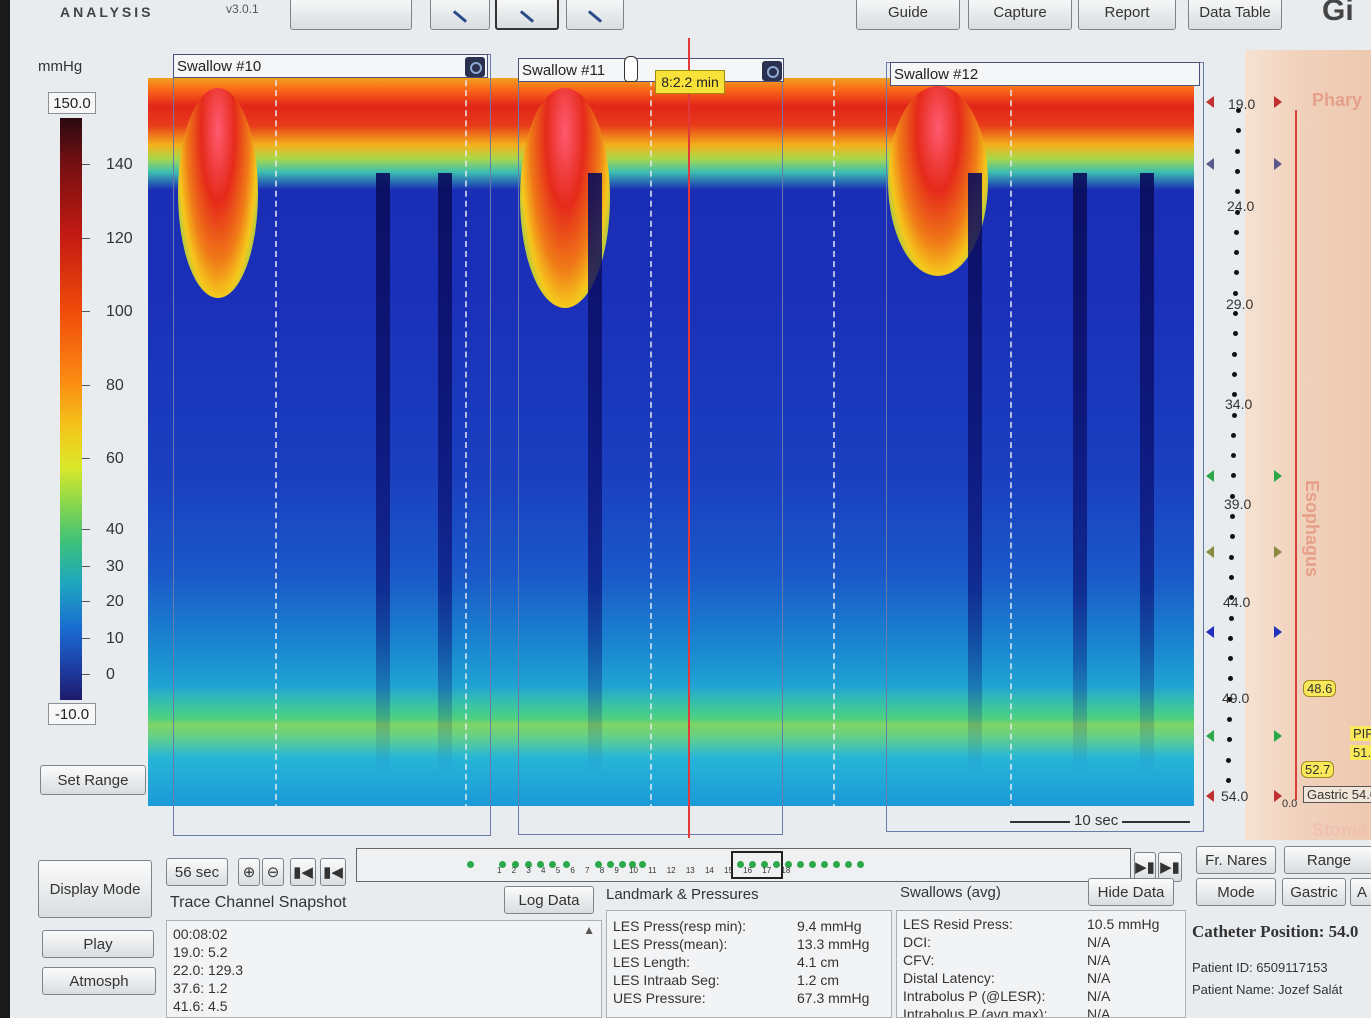  Describe the element at coordinates (1127, 15) in the screenshot. I see `report-button: Report` at that location.